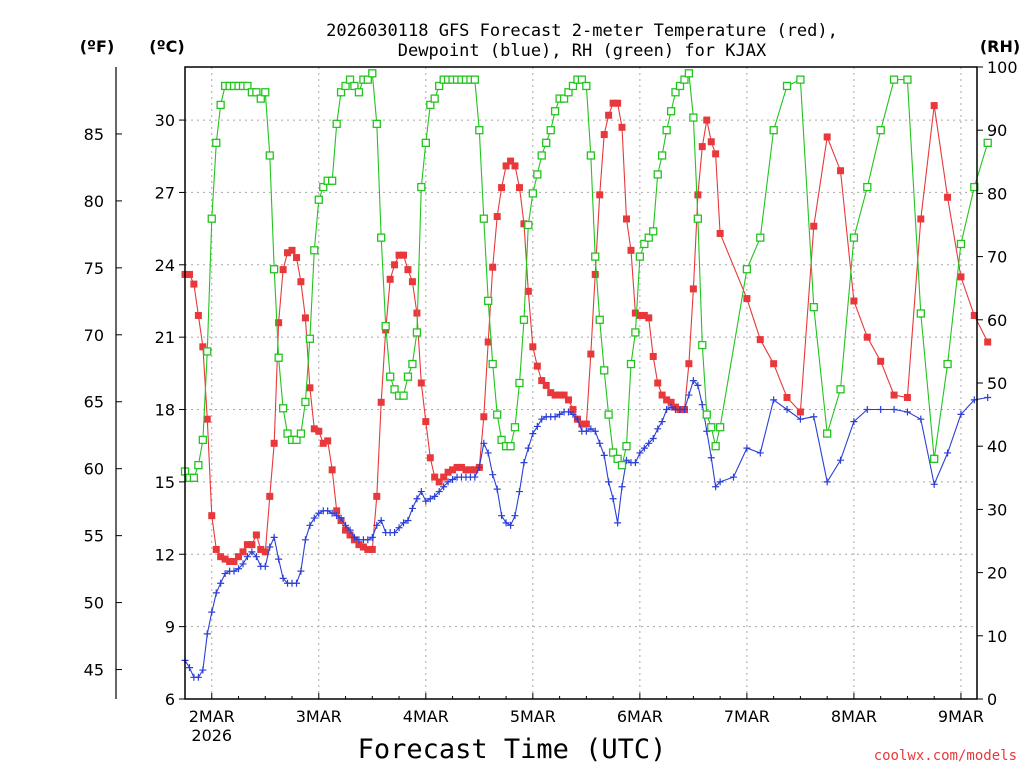 This screenshot has width=1024, height=768. What do you see at coordinates (854, 716) in the screenshot?
I see `x-axis-tick-label: 8MAR` at bounding box center [854, 716].